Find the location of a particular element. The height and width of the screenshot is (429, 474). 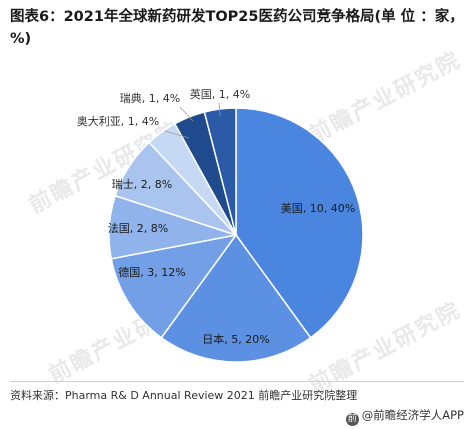

brand-logo-icon: 前 is located at coordinates (352, 419).